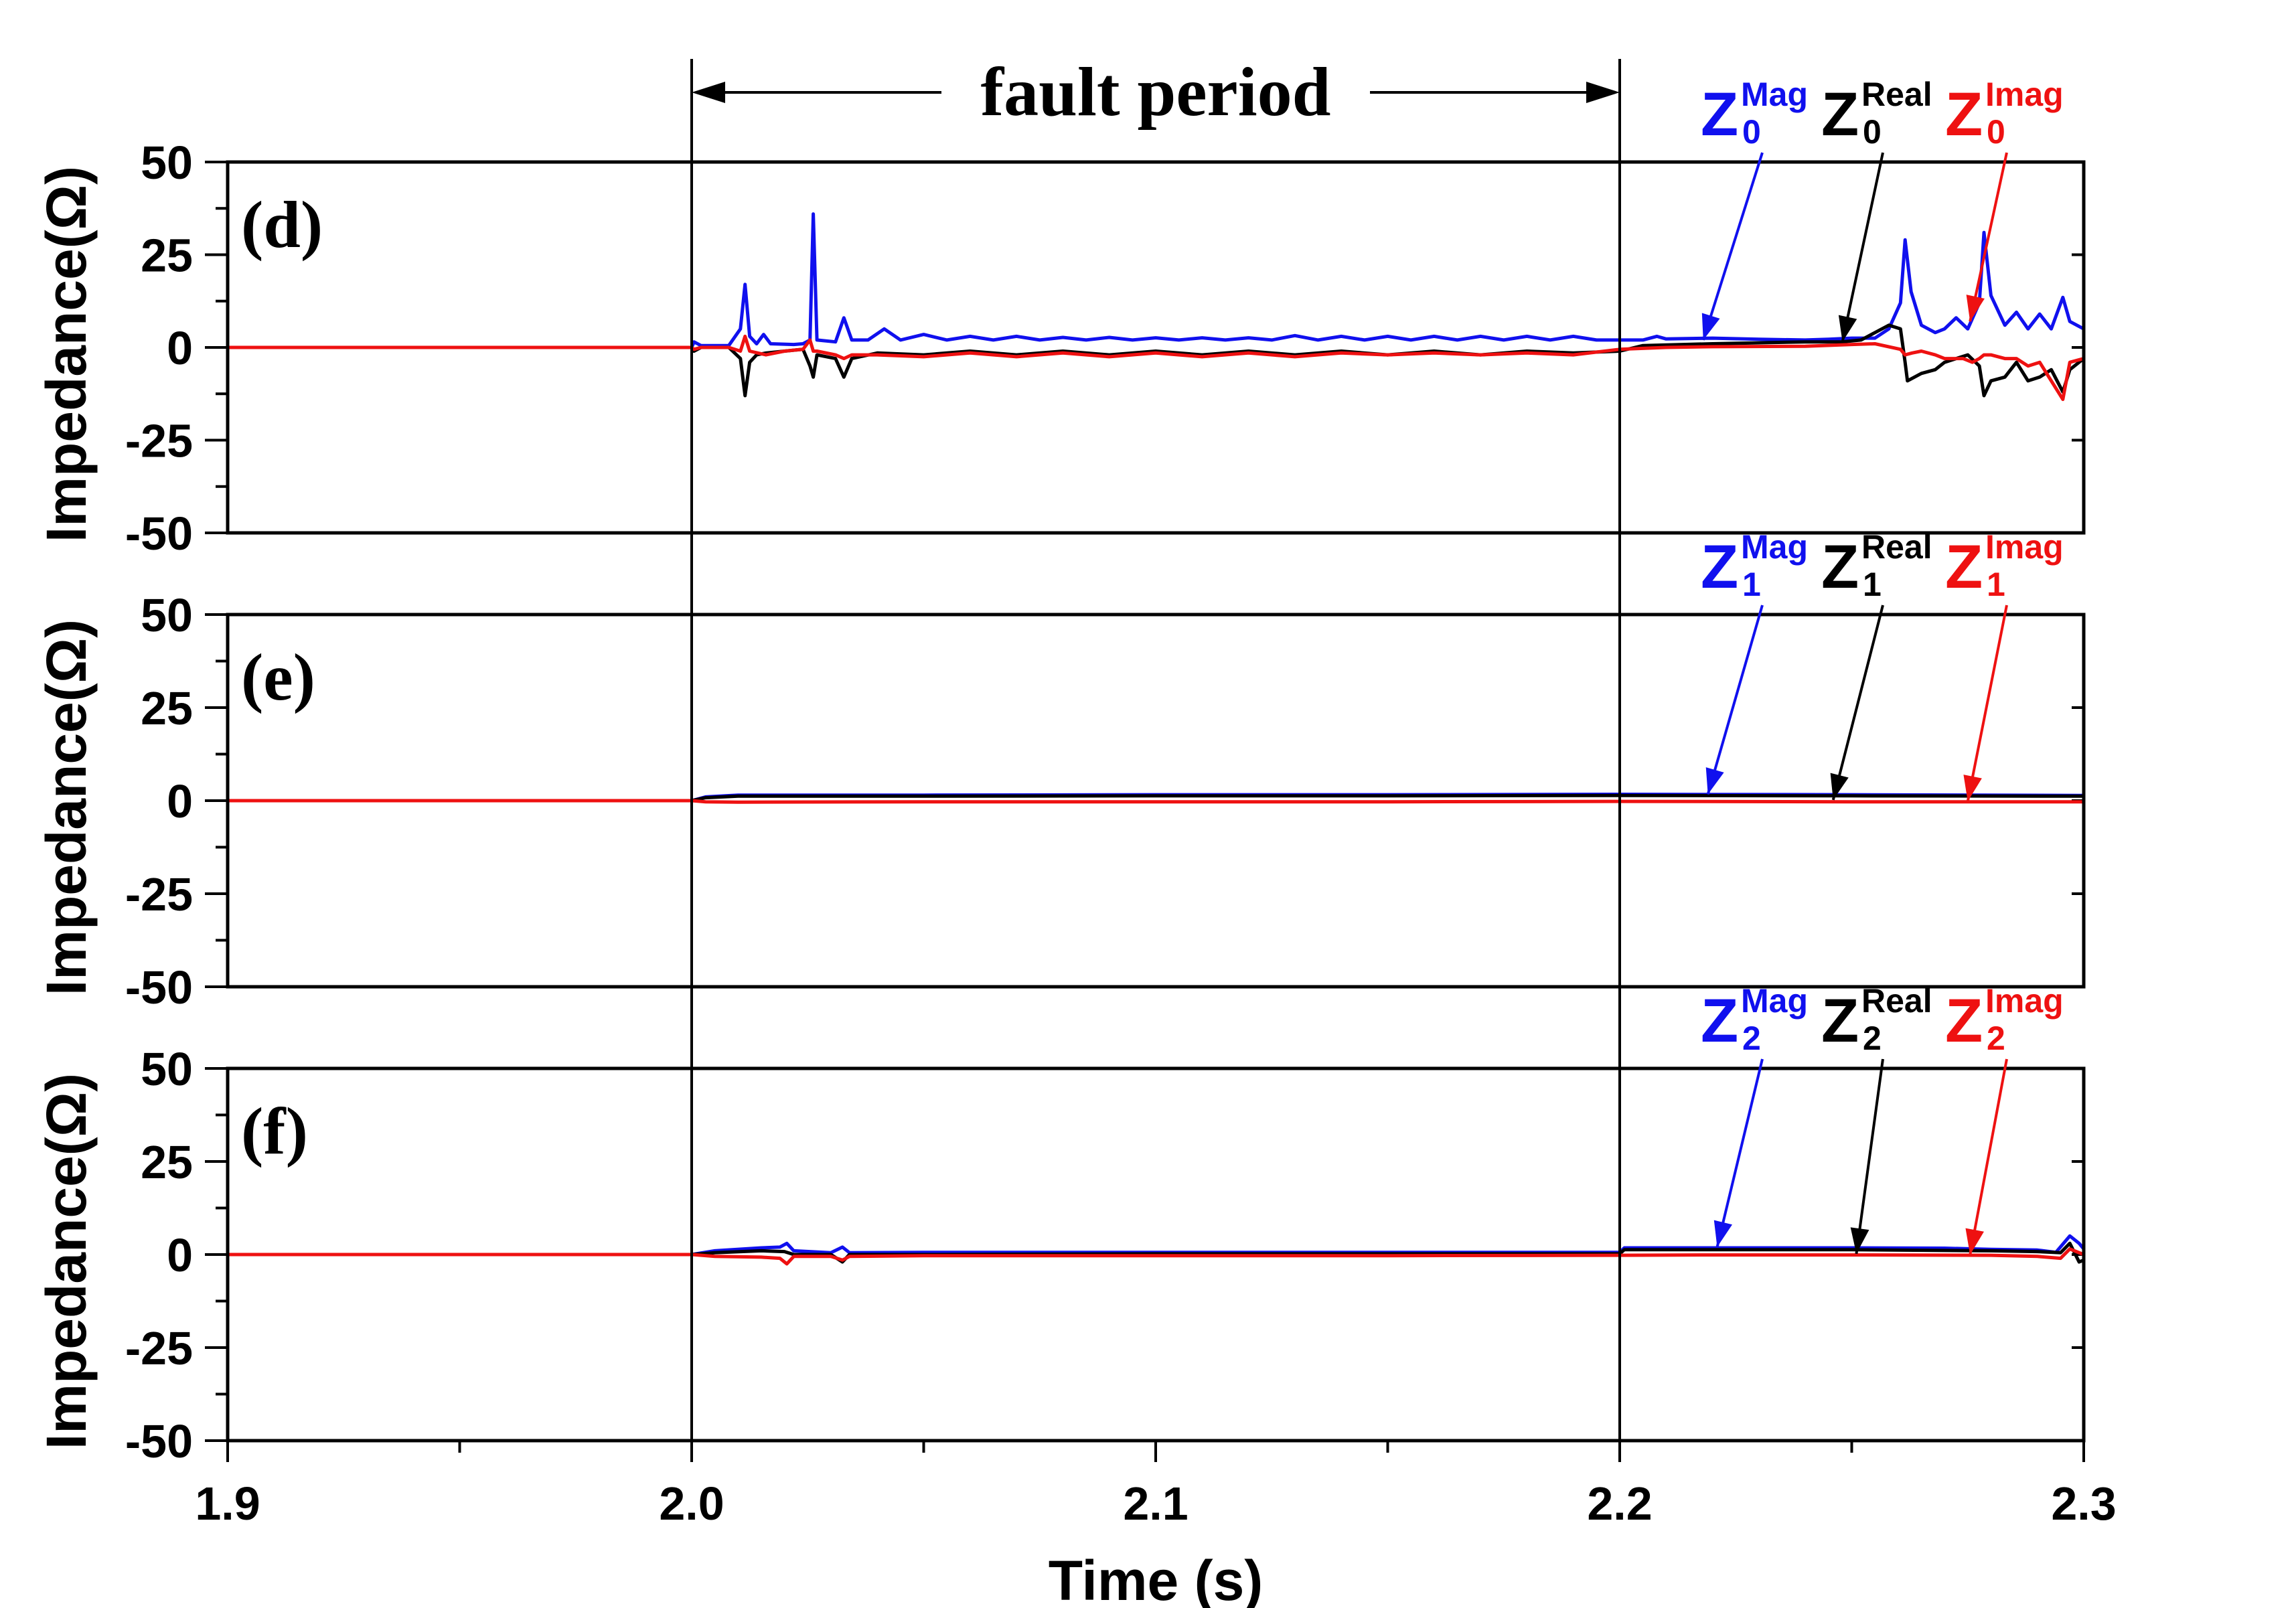 The height and width of the screenshot is (1608, 2296). What do you see at coordinates (1619, 1503) in the screenshot?
I see `x-tick-label: 2.2` at bounding box center [1619, 1503].